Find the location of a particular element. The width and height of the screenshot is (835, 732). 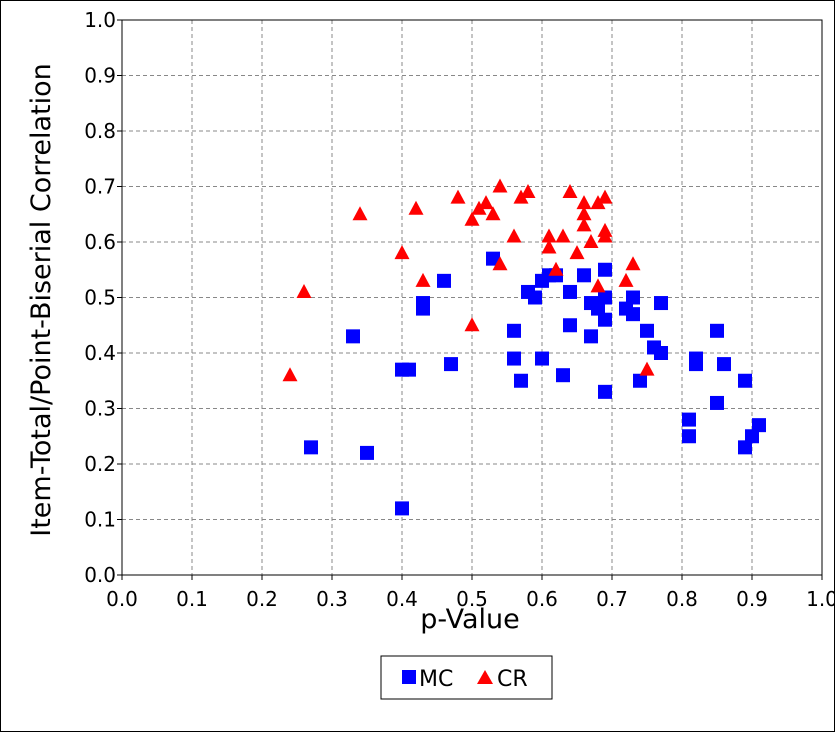

x-tick-label: 0.5 is located at coordinates (472, 599).